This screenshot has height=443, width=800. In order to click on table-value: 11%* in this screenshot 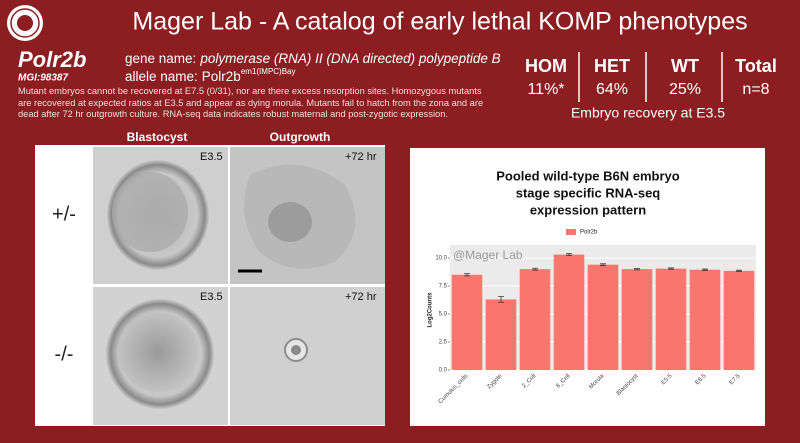, I will do `click(545, 89)`.